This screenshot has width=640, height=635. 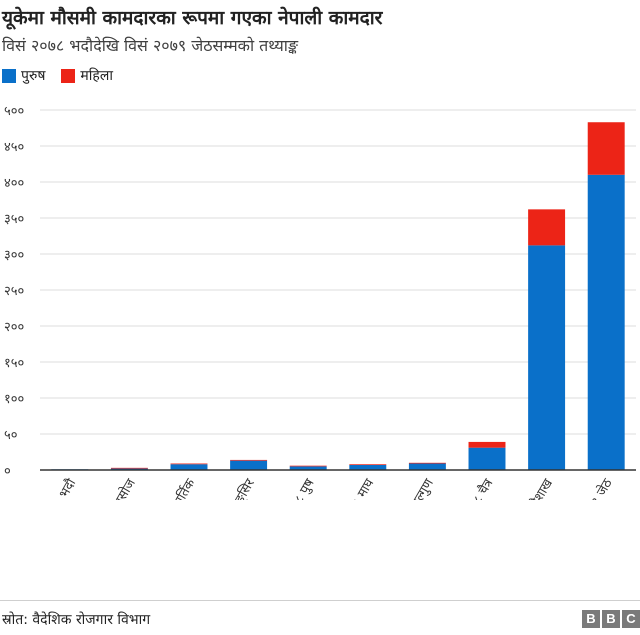 I want to click on legend: पुरुष महिला, so click(x=65, y=75).